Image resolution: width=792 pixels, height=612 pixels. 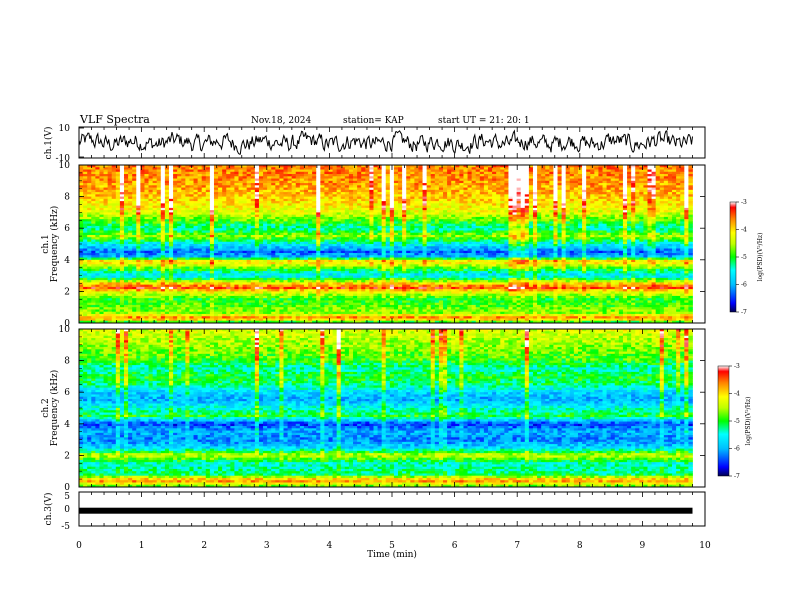 I want to click on ch1-wave-ylabel: ch.1(V), so click(x=48, y=143).